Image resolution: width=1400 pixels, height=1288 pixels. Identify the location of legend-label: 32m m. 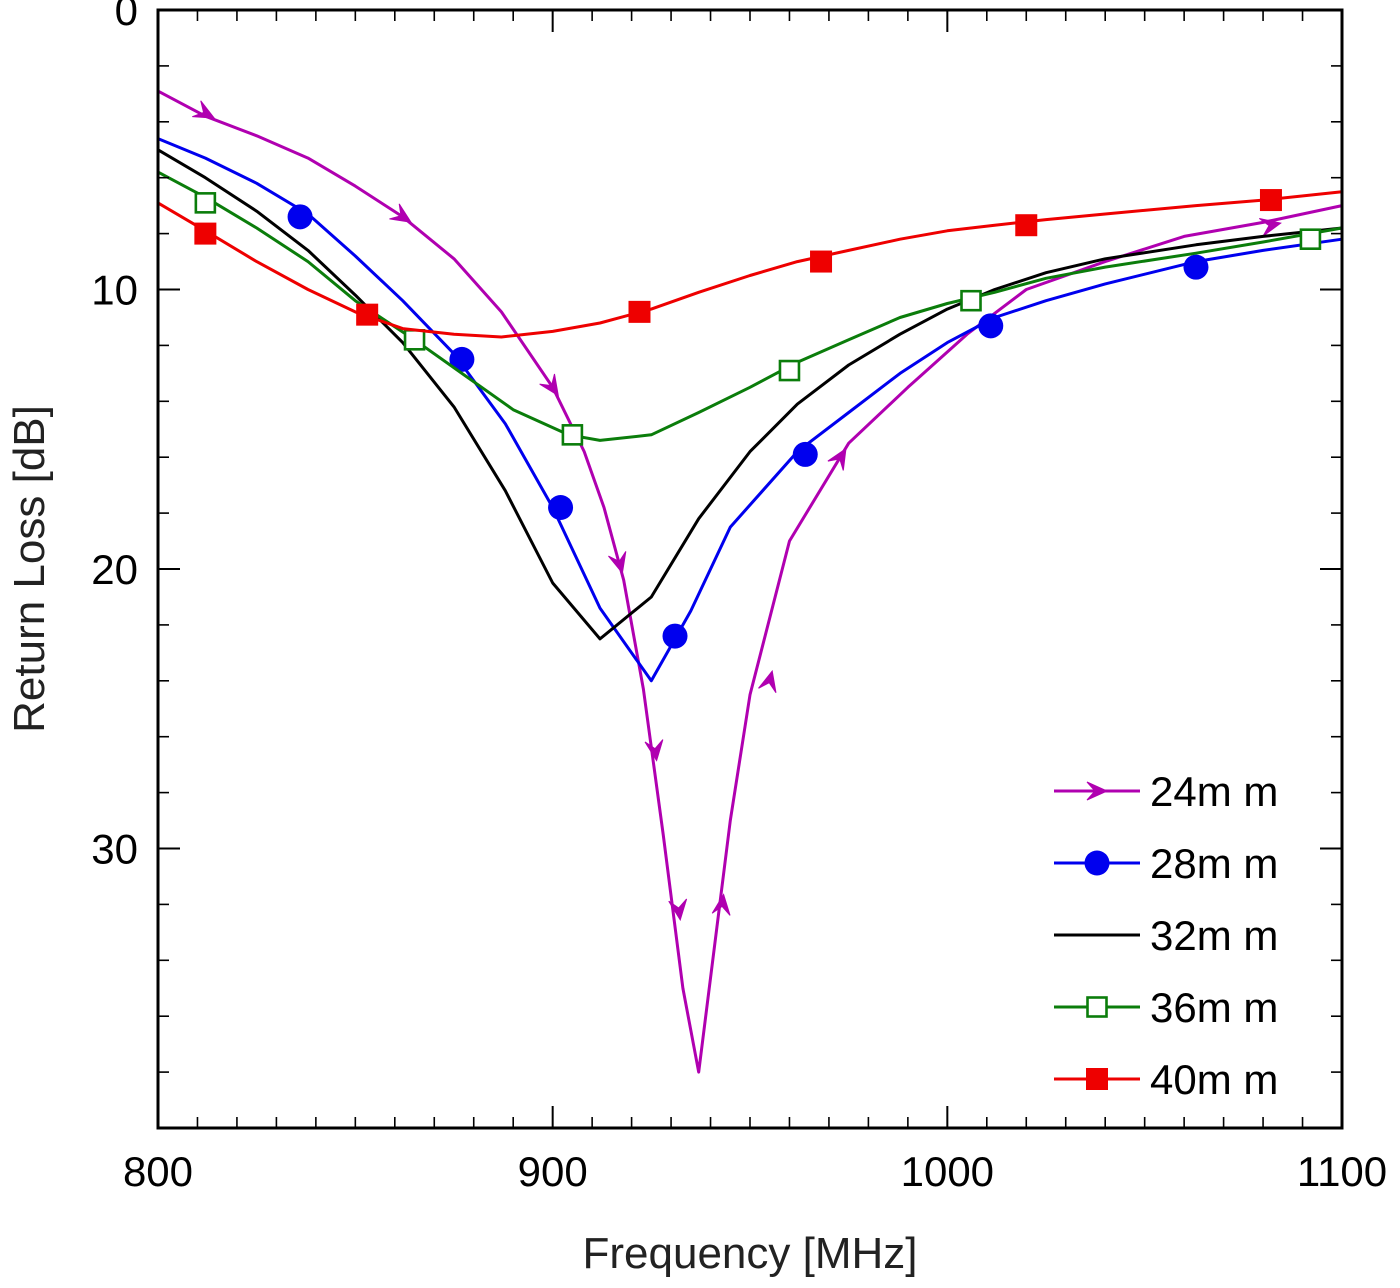
(1214, 935).